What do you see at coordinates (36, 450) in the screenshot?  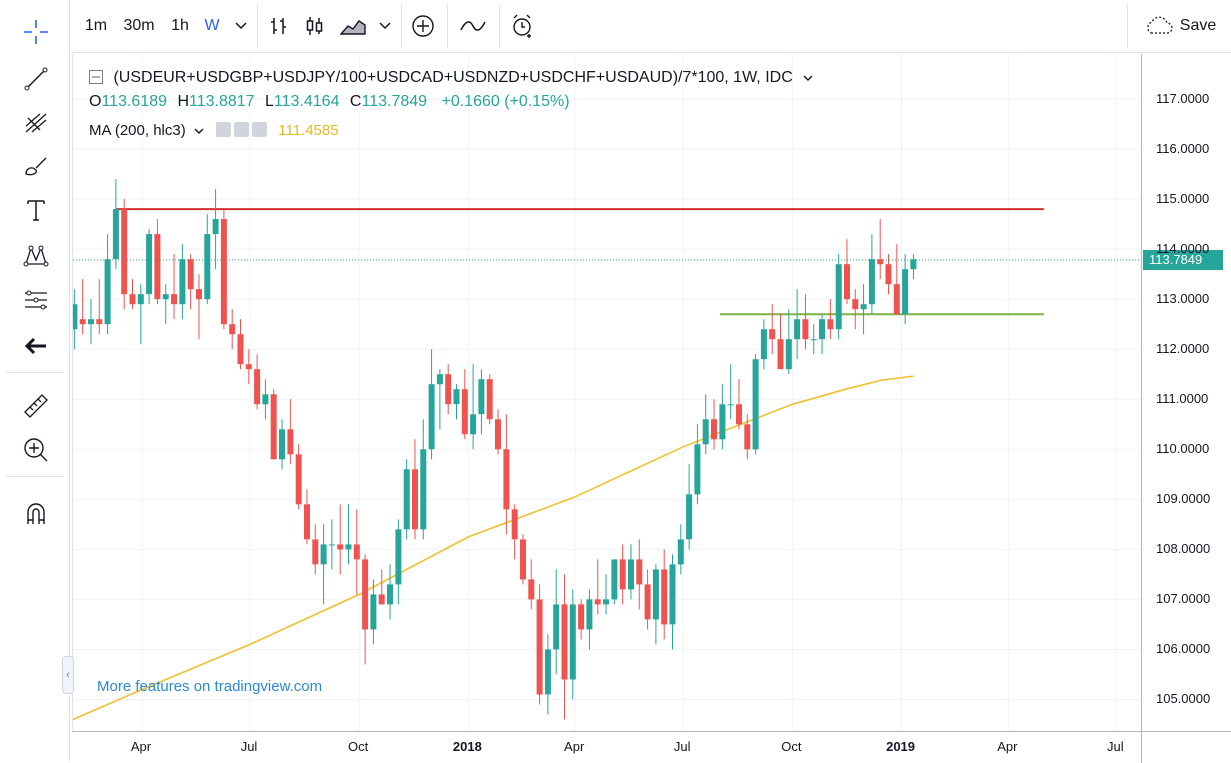 I see `zoom-in-icon` at bounding box center [36, 450].